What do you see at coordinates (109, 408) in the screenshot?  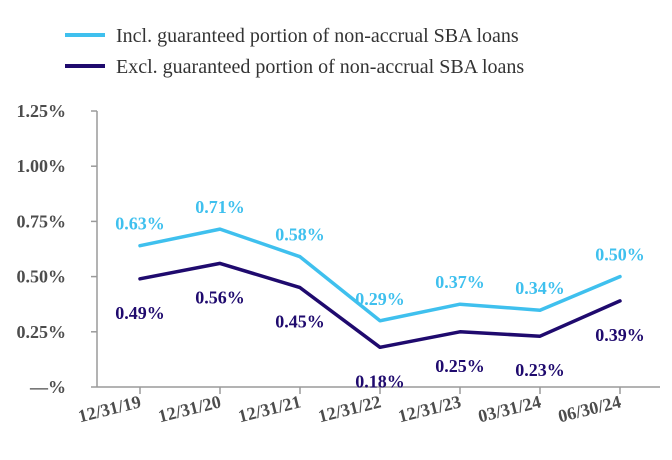 I see `x-tick-label: 12/31/19` at bounding box center [109, 408].